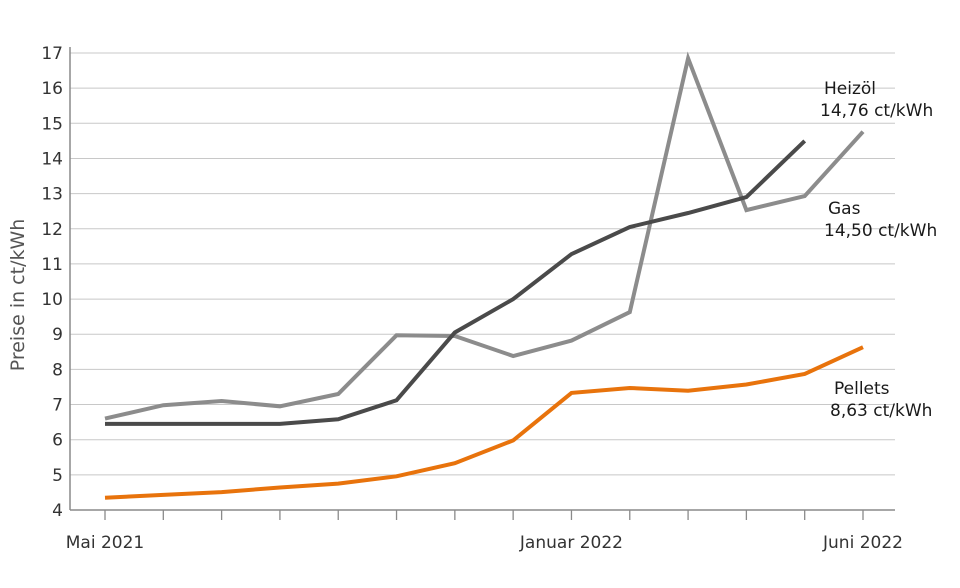  What do you see at coordinates (571, 543) in the screenshot?
I see `x-tick-label: Januar 2022` at bounding box center [571, 543].